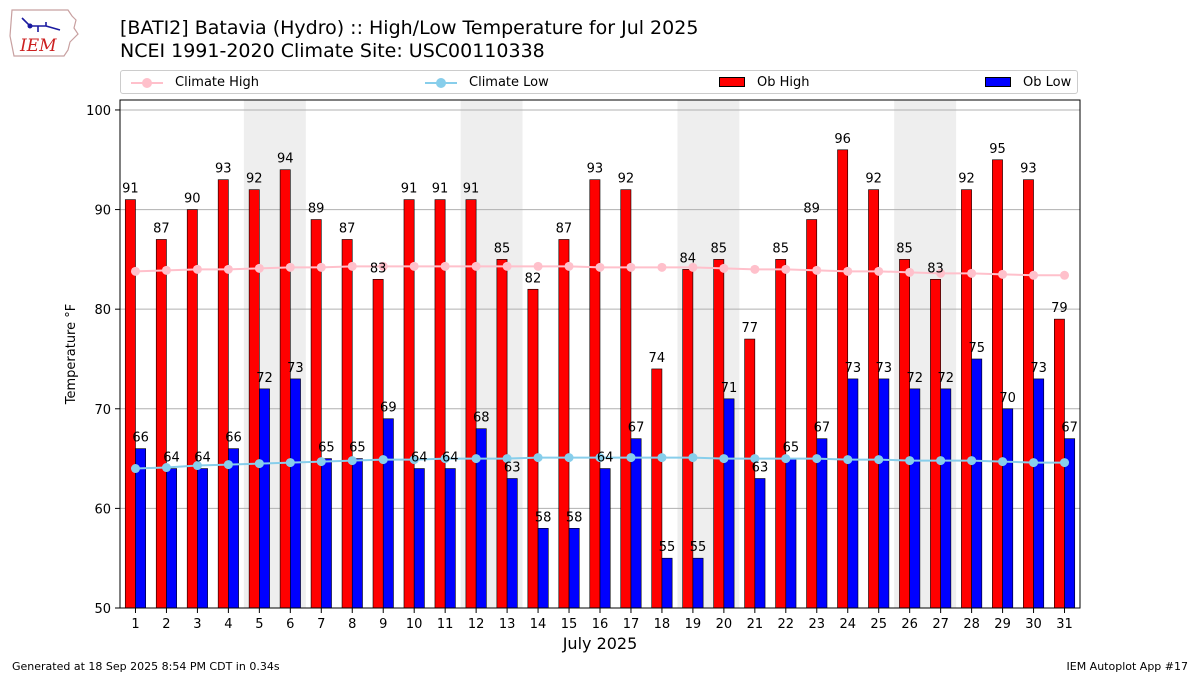 Image resolution: width=1200 pixels, height=675 pixels. What do you see at coordinates (915, 378) in the screenshot?
I see `label-ob-low-day-26: 72` at bounding box center [915, 378].